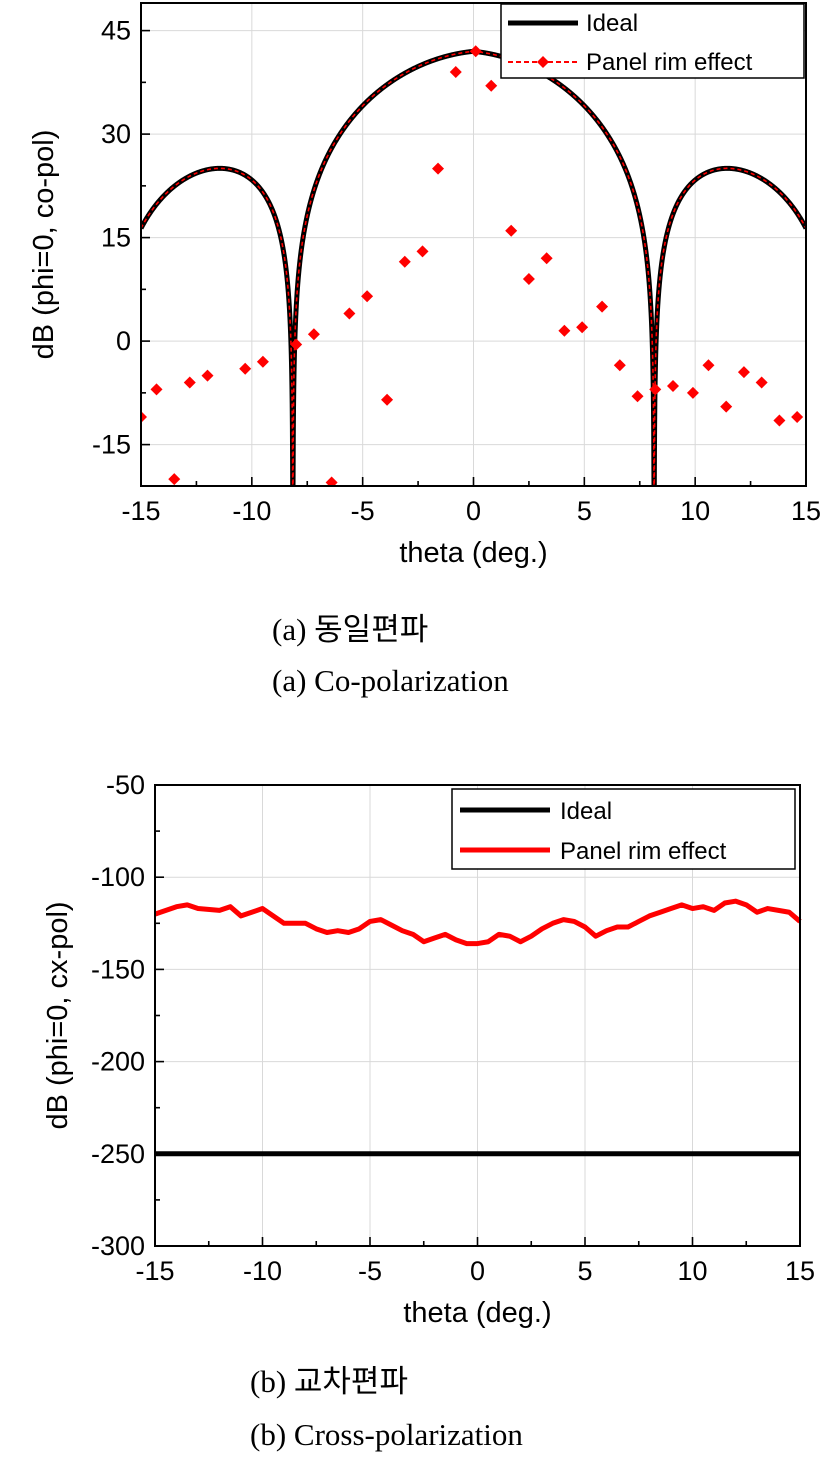  Describe the element at coordinates (118, 877) in the screenshot. I see `y-tick-label: -100` at that location.